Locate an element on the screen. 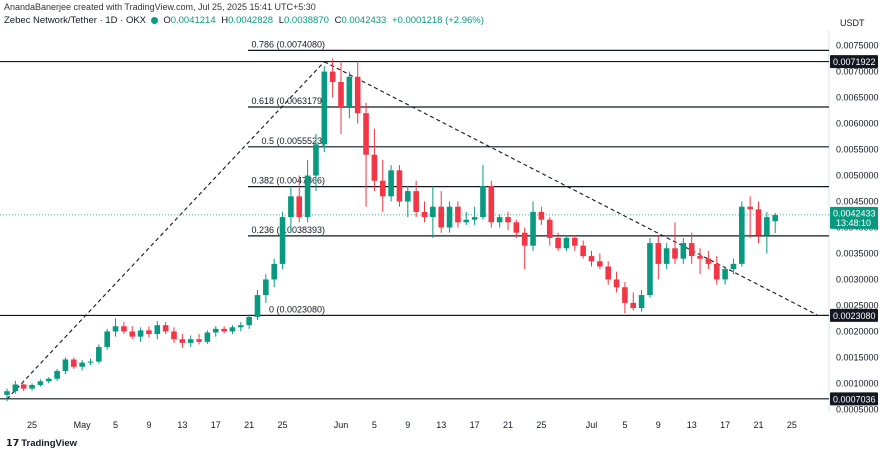  x-tick-label: 13 is located at coordinates (692, 425).